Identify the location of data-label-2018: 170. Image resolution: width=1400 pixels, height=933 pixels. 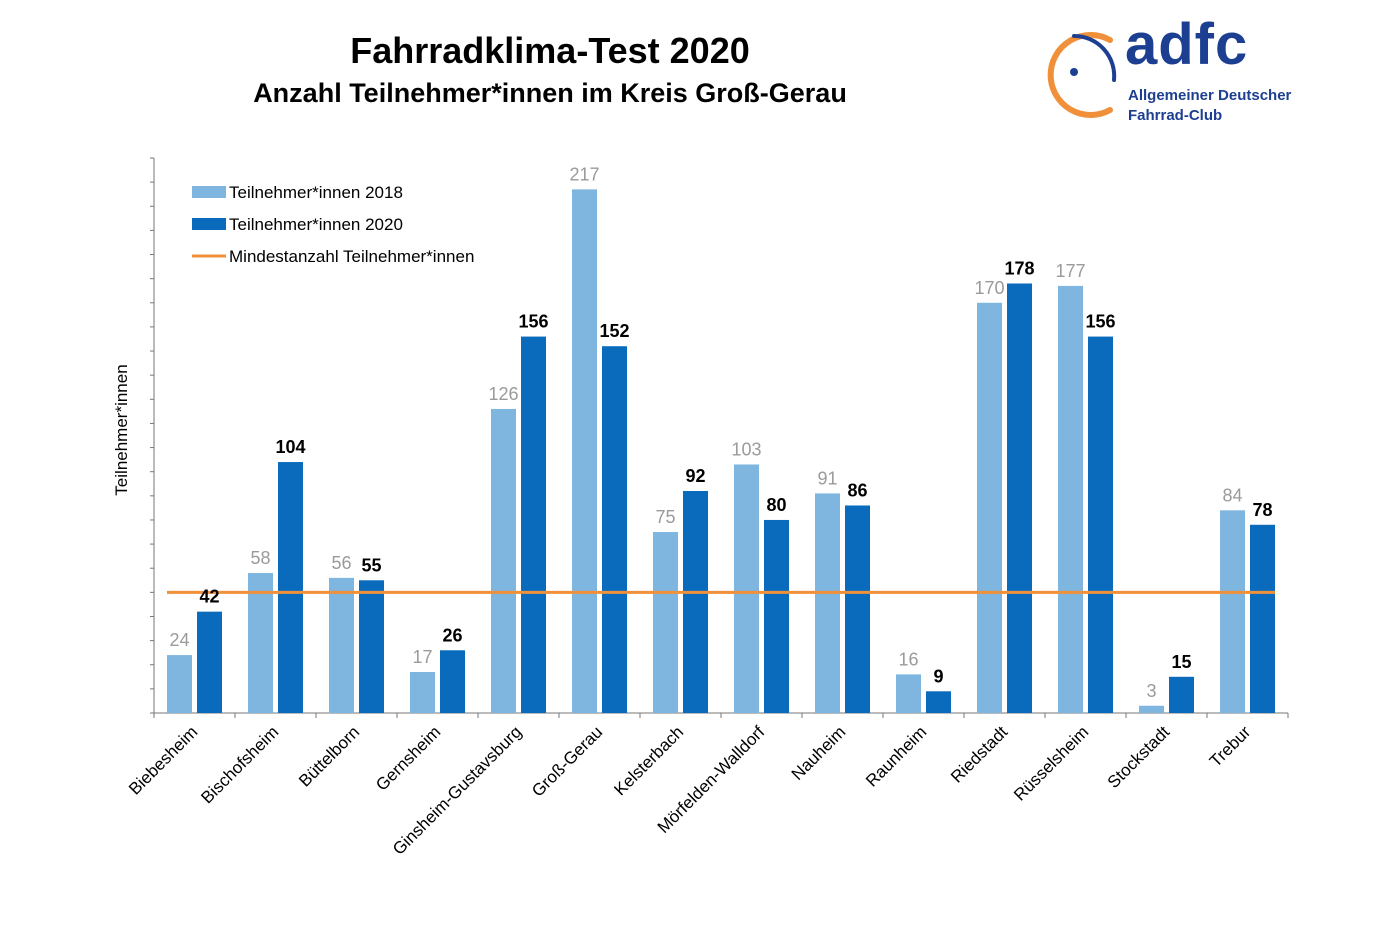
(989, 288).